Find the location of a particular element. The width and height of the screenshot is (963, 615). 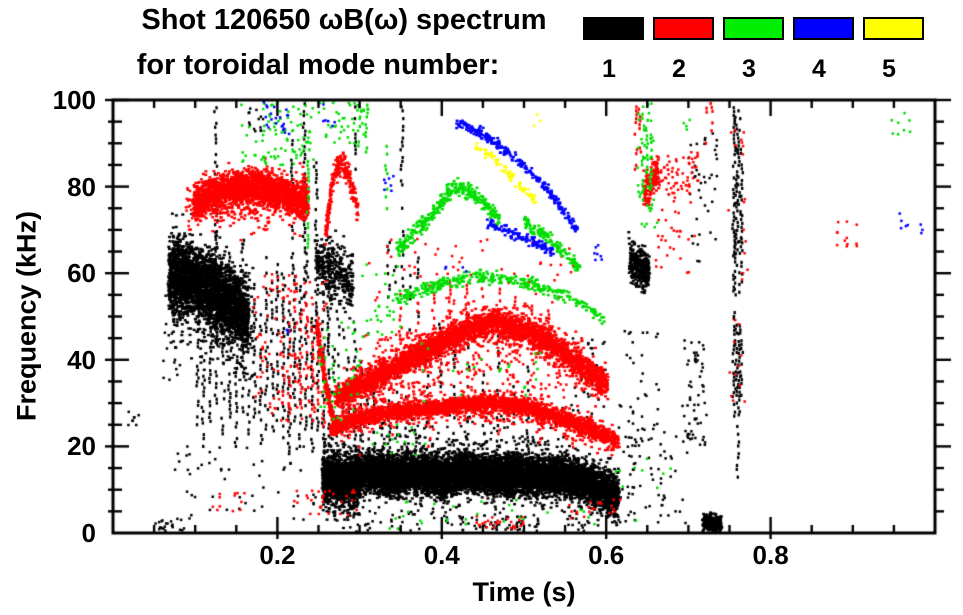

y-tick-label: 20 is located at coordinates (81, 446).